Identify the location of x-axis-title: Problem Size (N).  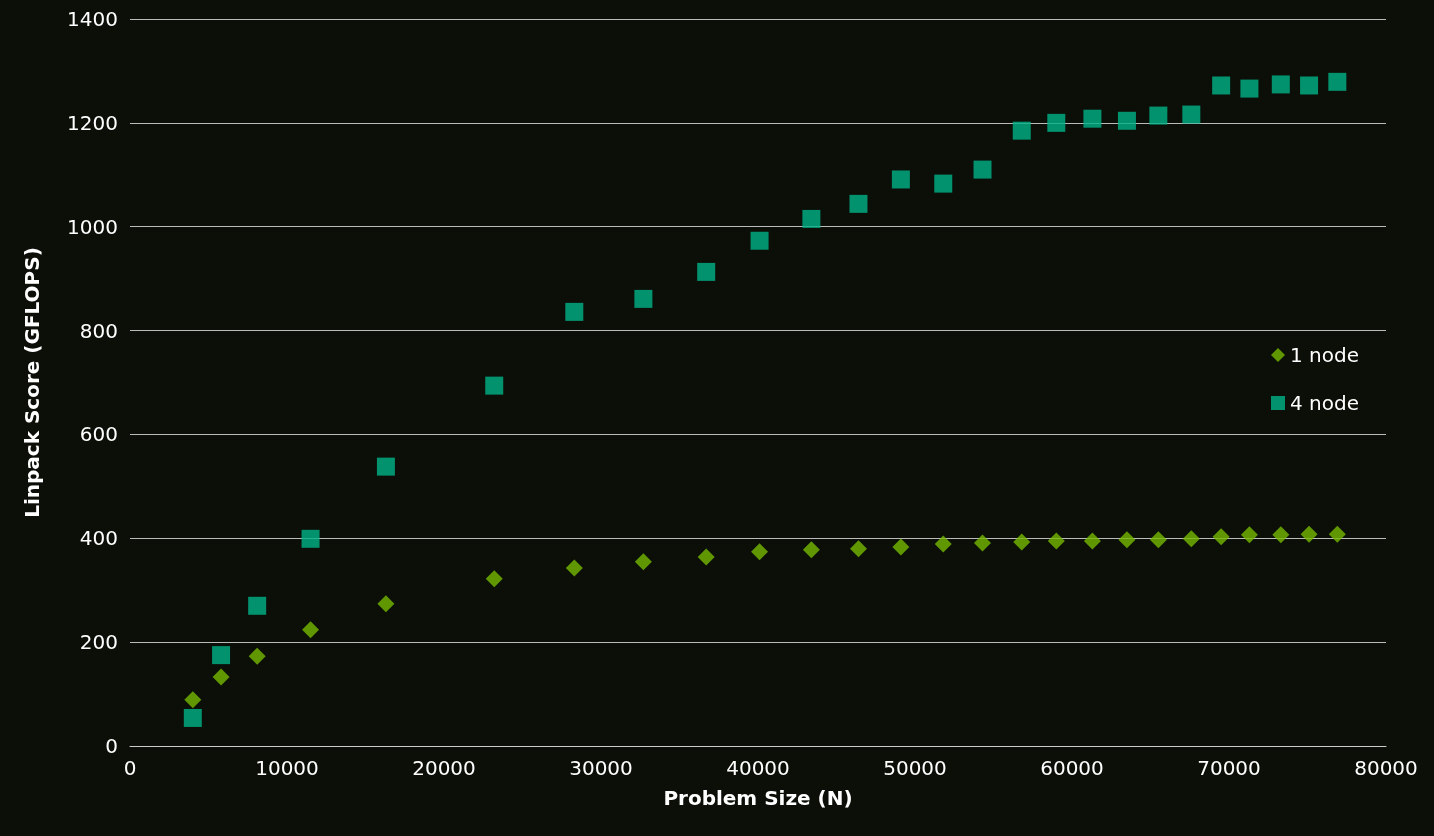
(758, 798).